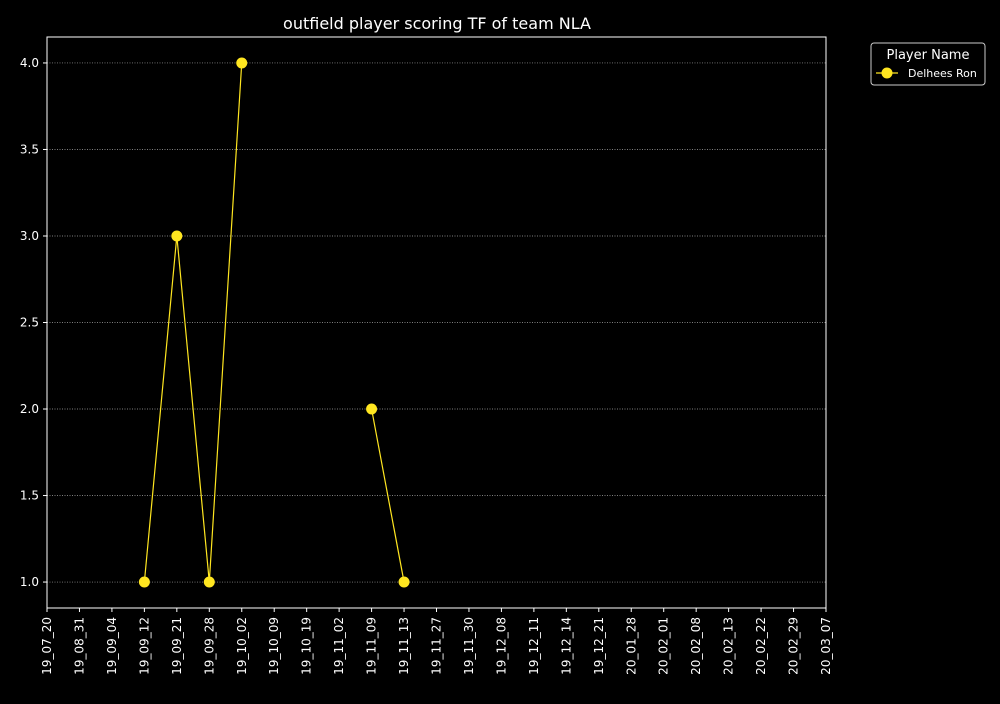 This screenshot has height=704, width=1000. Describe the element at coordinates (942, 73) in the screenshot. I see `legend-entry-label: Delhees Ron` at that location.